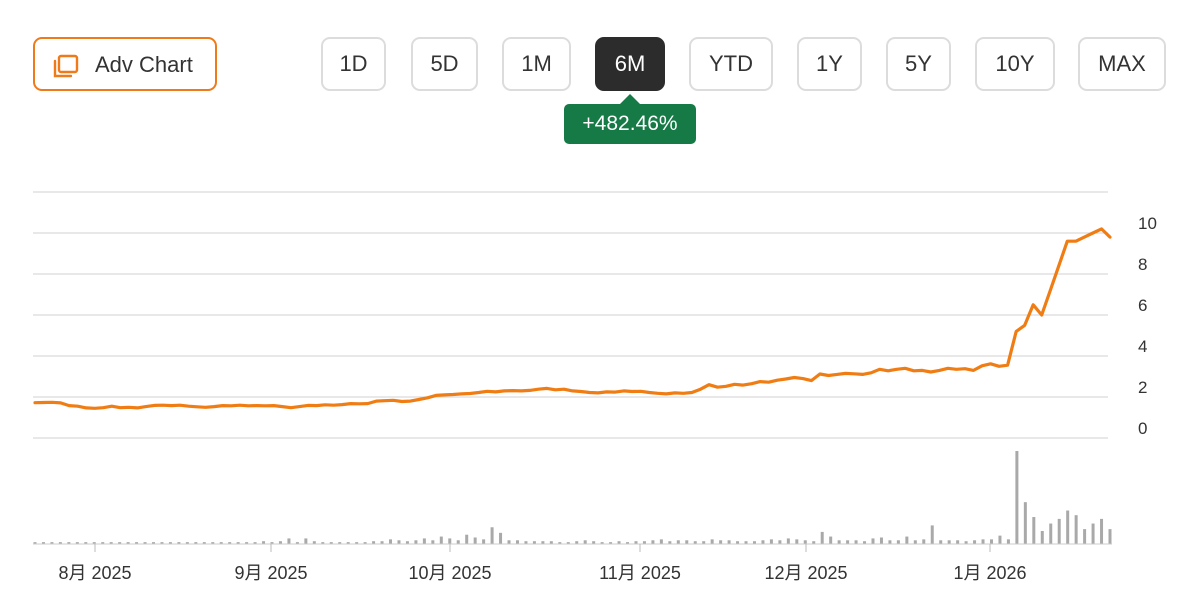 This screenshot has height=605, width=1183. What do you see at coordinates (1142, 305) in the screenshot?
I see `y-tick-label: 6` at bounding box center [1142, 305].